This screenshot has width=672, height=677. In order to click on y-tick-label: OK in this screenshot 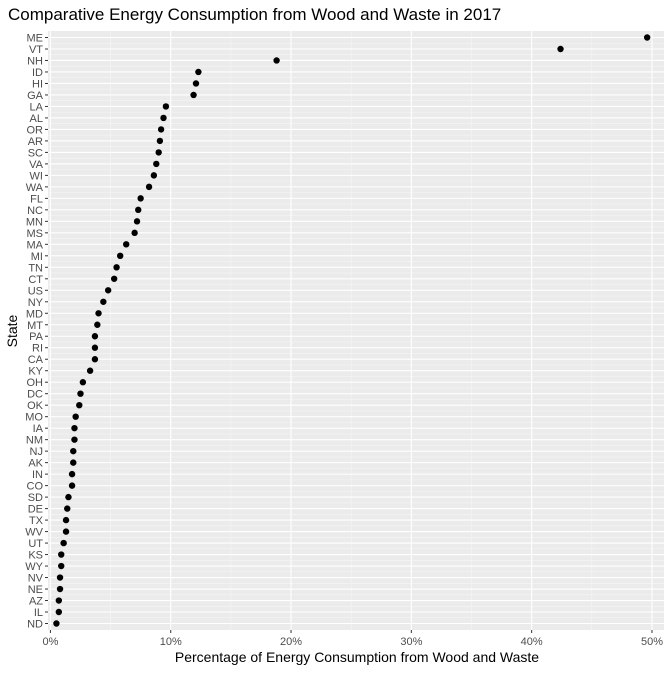, I will do `click(35, 406)`.